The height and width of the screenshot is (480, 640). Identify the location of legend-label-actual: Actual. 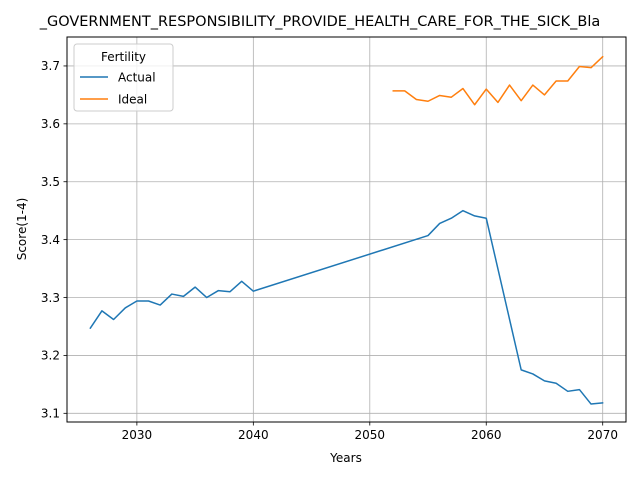
(137, 77).